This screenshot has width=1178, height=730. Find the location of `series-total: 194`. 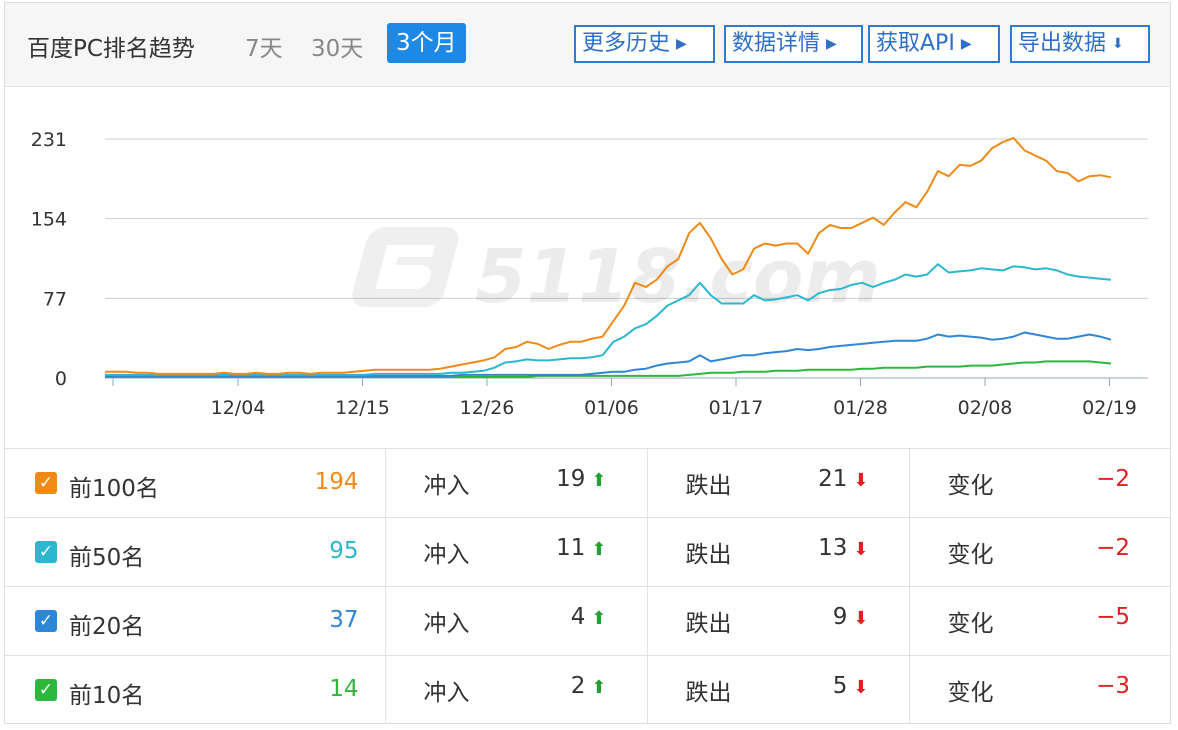

series-total: 194 is located at coordinates (336, 482).